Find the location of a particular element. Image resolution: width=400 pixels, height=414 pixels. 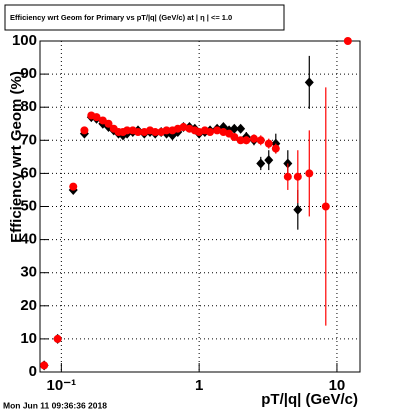

y-tick-label: 10 is located at coordinates (28, 338).